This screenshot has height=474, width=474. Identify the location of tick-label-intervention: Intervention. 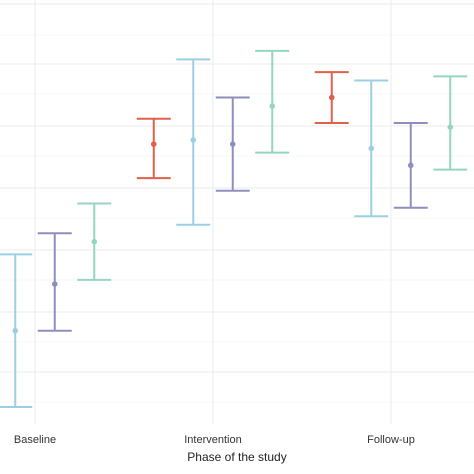
(212, 440).